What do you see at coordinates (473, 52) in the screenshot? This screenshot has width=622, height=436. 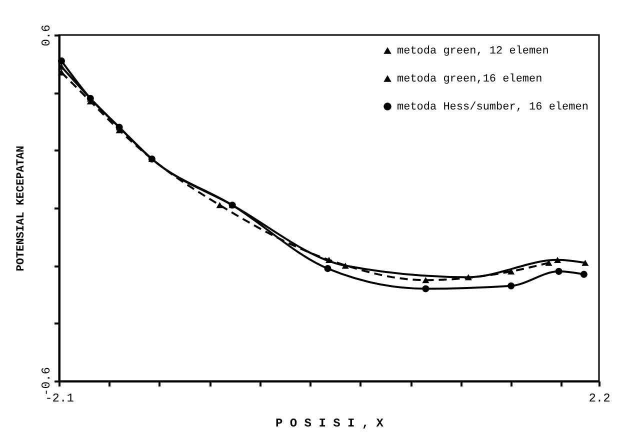 I see `legend-label: metoda green, 12 elemen` at bounding box center [473, 52].